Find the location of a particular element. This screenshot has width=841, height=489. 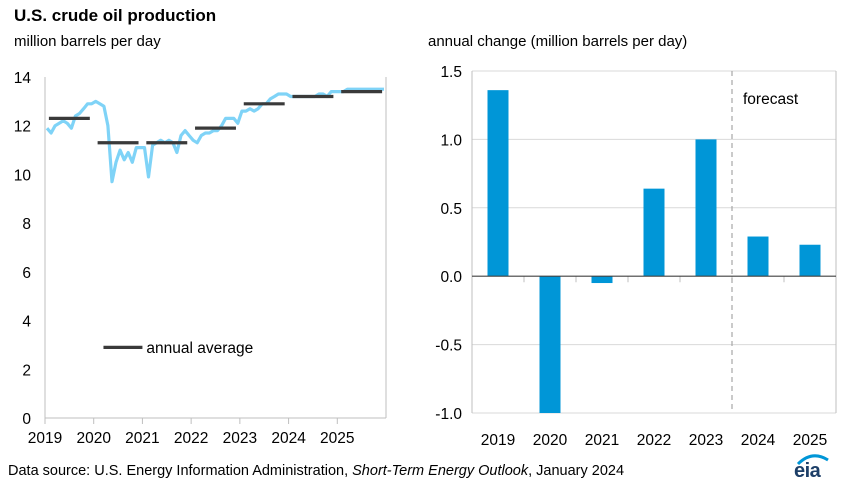

right-x-tick-label: 2019 is located at coordinates (498, 440).